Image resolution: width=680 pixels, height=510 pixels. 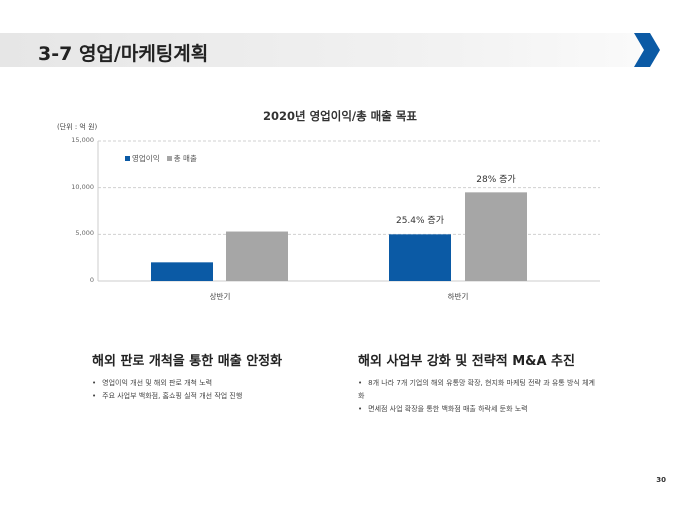 What do you see at coordinates (661, 480) in the screenshot?
I see `page-number: 30` at bounding box center [661, 480].